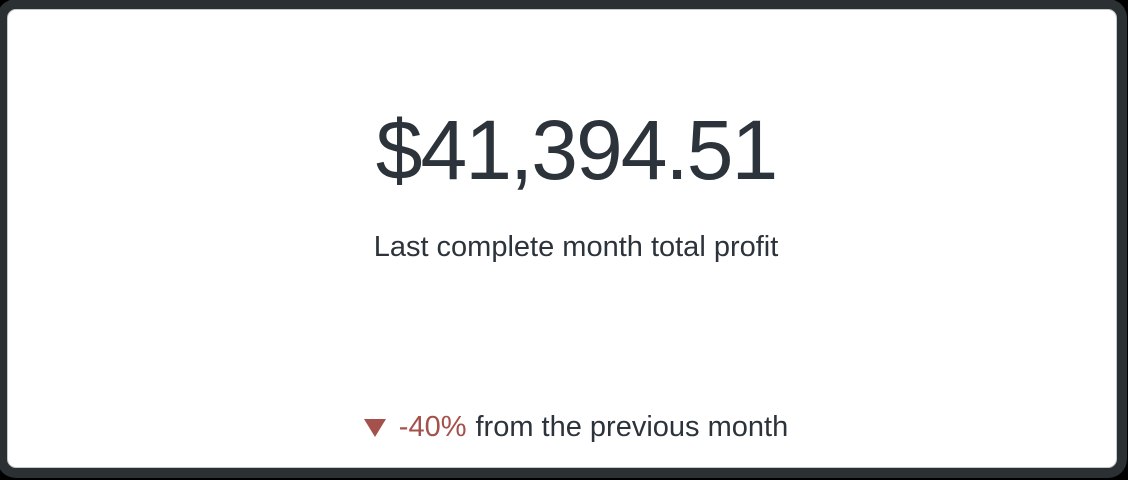 The image size is (1128, 480). Describe the element at coordinates (432, 427) in the screenshot. I see `comparison-delta: -40%` at that location.